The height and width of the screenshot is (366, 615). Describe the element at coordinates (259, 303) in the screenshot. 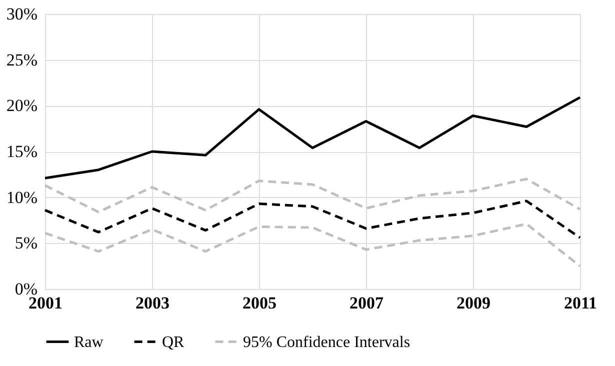

I see `x-tick-label: 2005` at that location.